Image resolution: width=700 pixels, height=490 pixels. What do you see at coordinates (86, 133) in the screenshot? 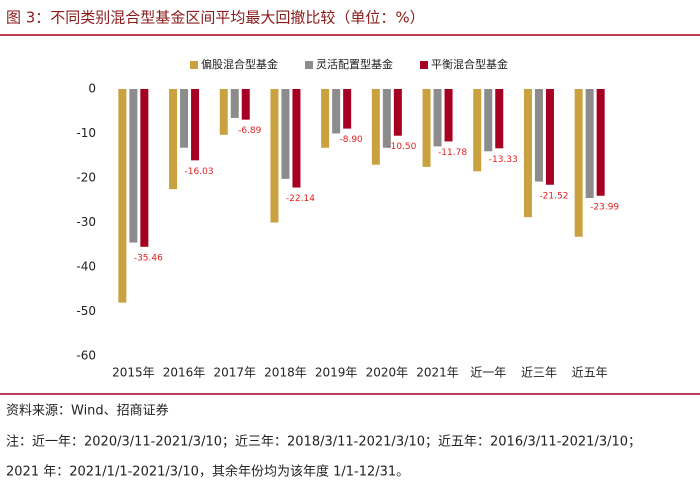
I see `y-tick-label: -10` at bounding box center [86, 133].